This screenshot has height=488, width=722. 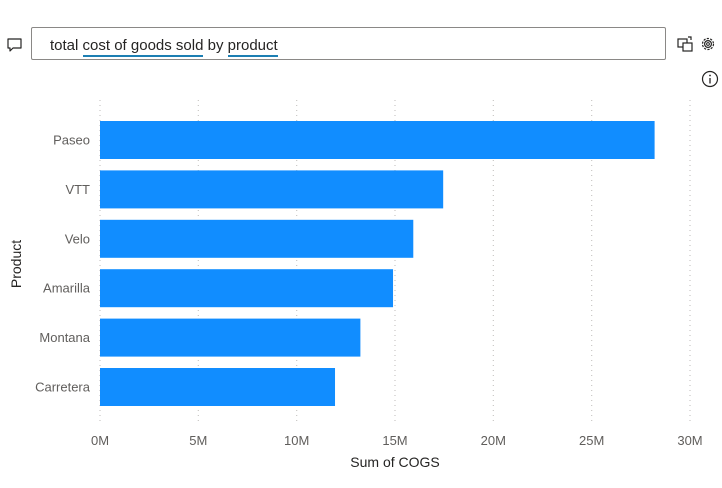 I want to click on x-tick-label: 15M, so click(x=394, y=440).